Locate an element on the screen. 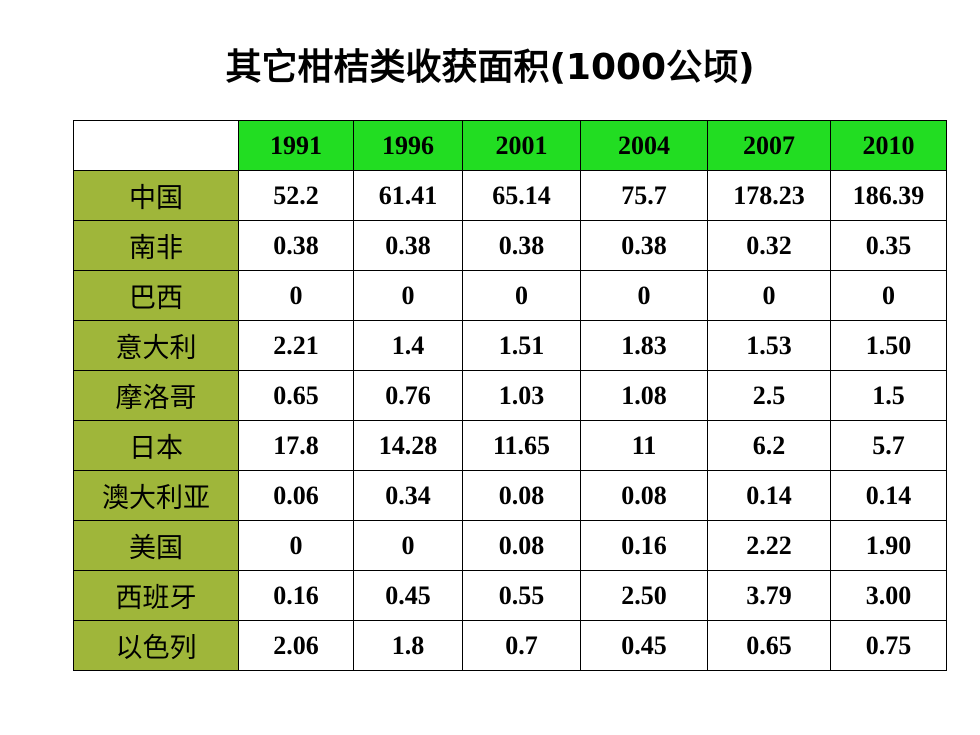  value-cell: 1.90 is located at coordinates (888, 545).